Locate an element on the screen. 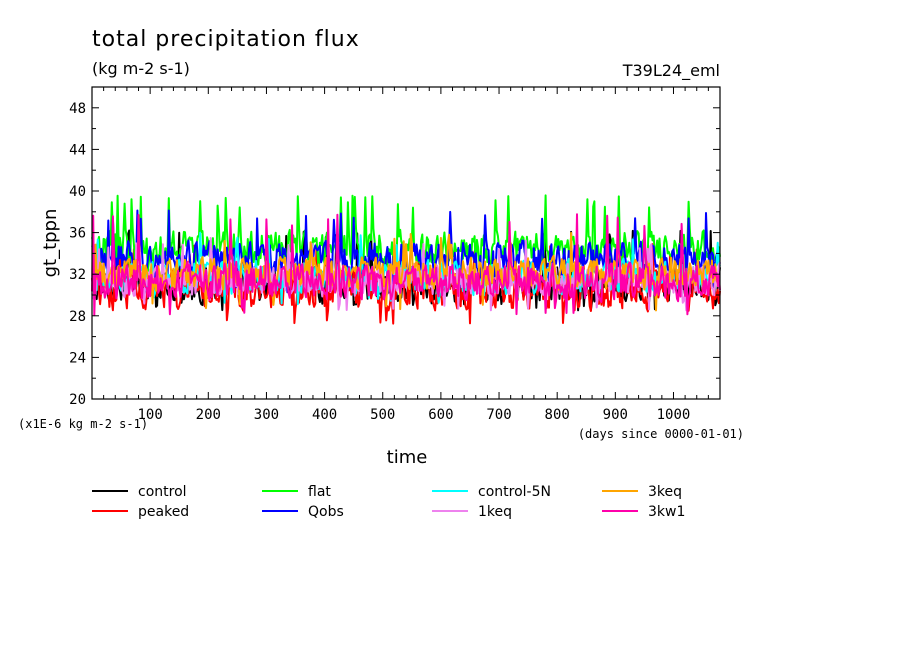  legend-label-3kw1: 3kw1 is located at coordinates (666, 512).